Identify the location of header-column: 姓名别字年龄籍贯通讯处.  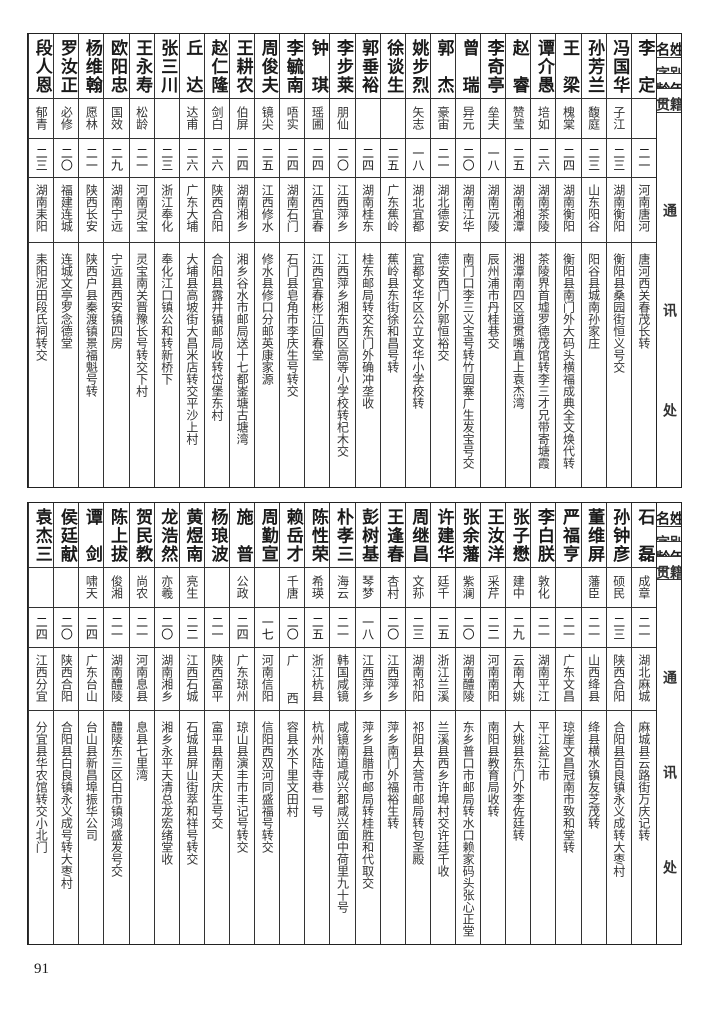
(668, 260).